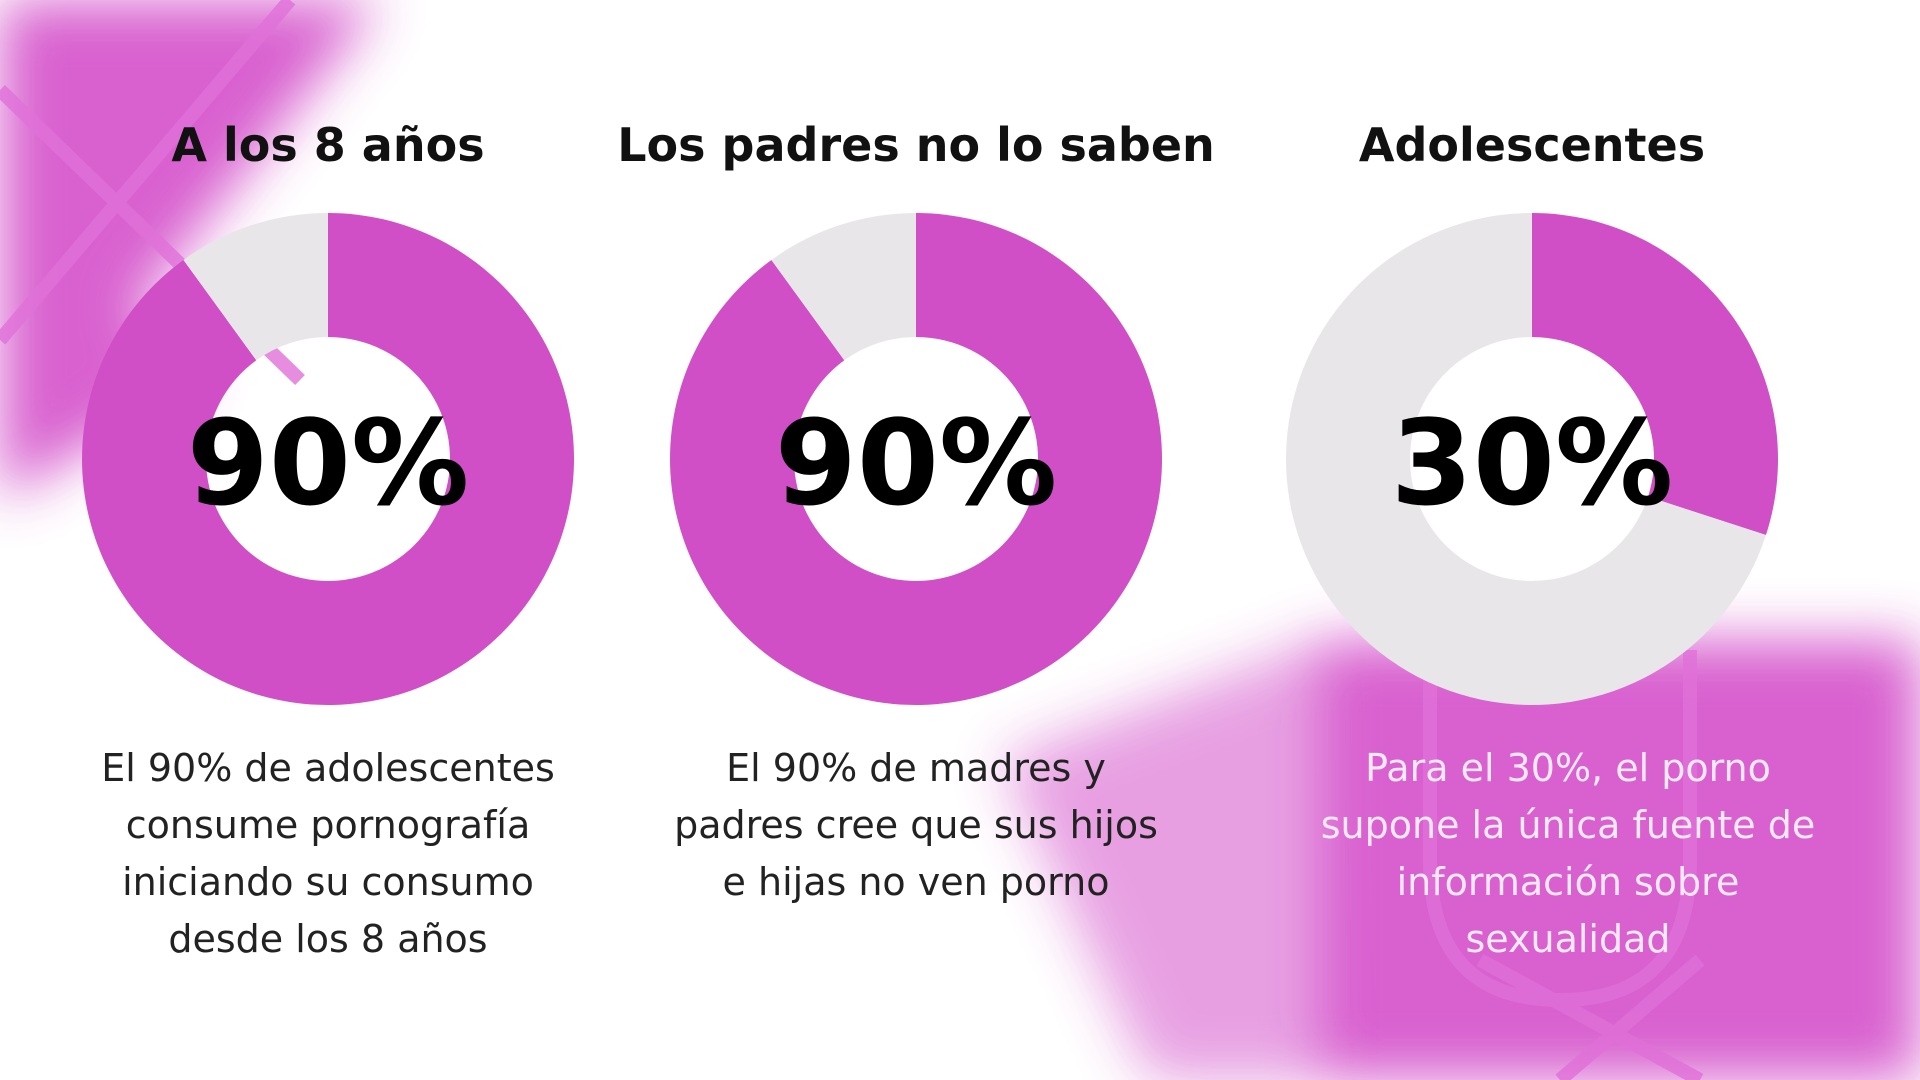  What do you see at coordinates (328, 145) in the screenshot?
I see `chart-title: A los 8 años` at bounding box center [328, 145].